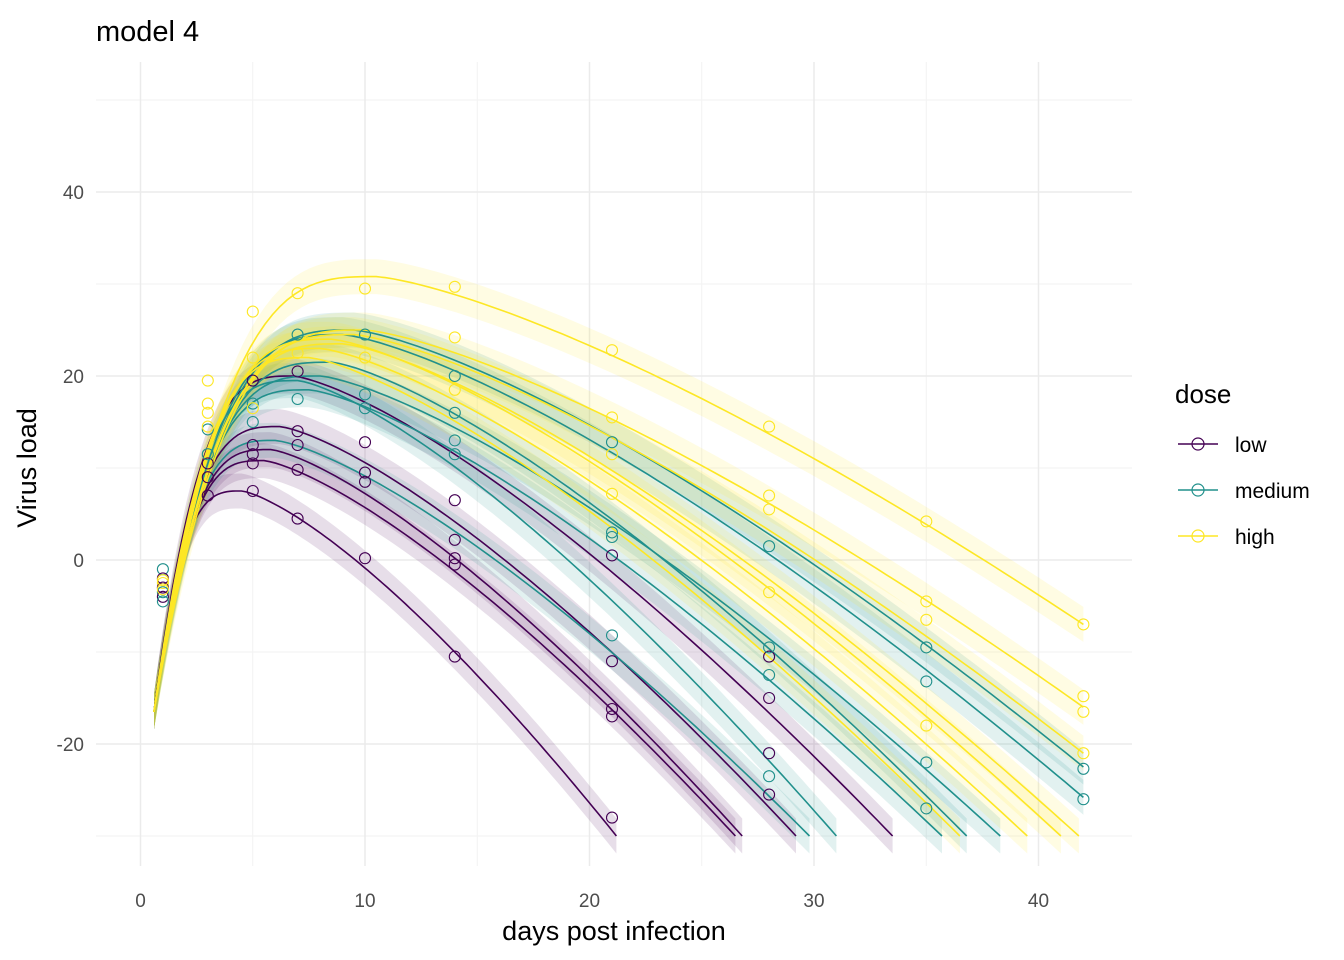 Image resolution: width=1344 pixels, height=960 pixels. Describe the element at coordinates (147, 32) in the screenshot. I see `chart-title: model 4` at that location.